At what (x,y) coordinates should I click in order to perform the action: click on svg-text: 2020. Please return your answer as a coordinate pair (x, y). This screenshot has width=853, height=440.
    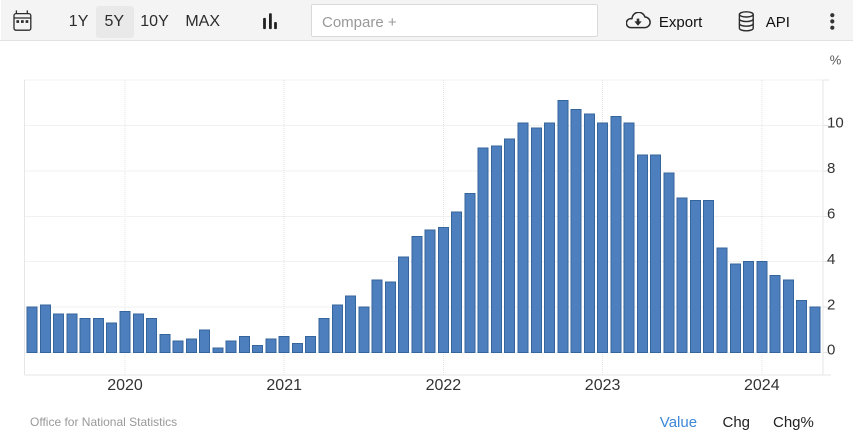
    Looking at the image, I should click on (125, 385).